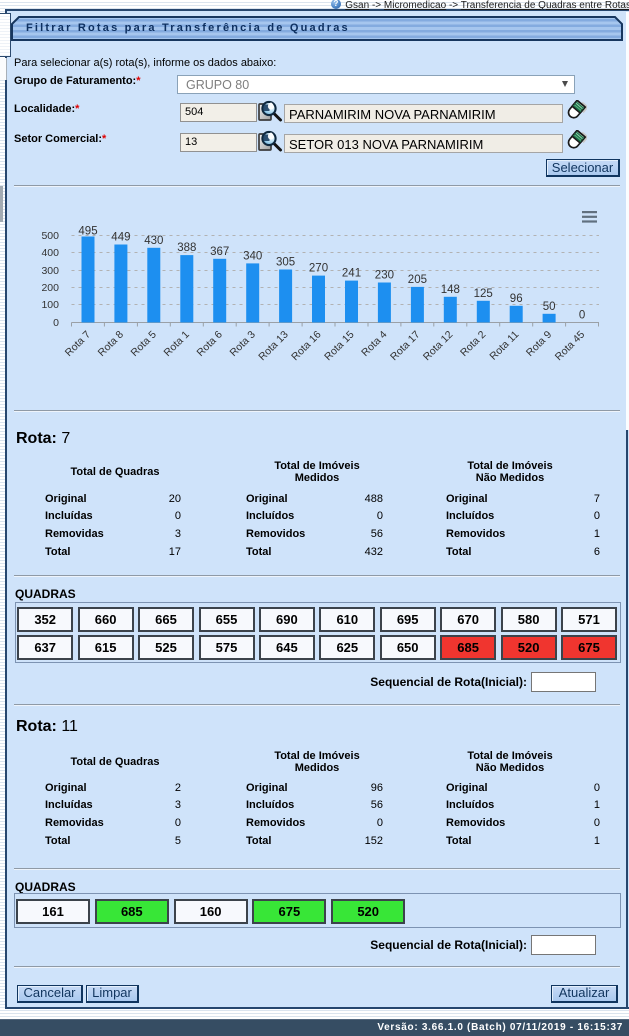 The height and width of the screenshot is (1036, 629). Describe the element at coordinates (318, 269) in the screenshot. I see `svg-text: 270` at that location.